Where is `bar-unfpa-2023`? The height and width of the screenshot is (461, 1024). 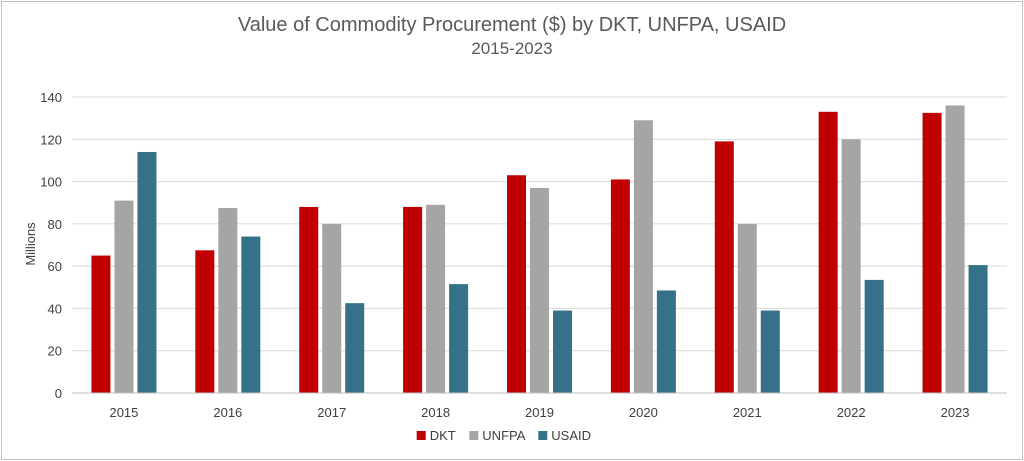
bar-unfpa-2023 is located at coordinates (955, 249).